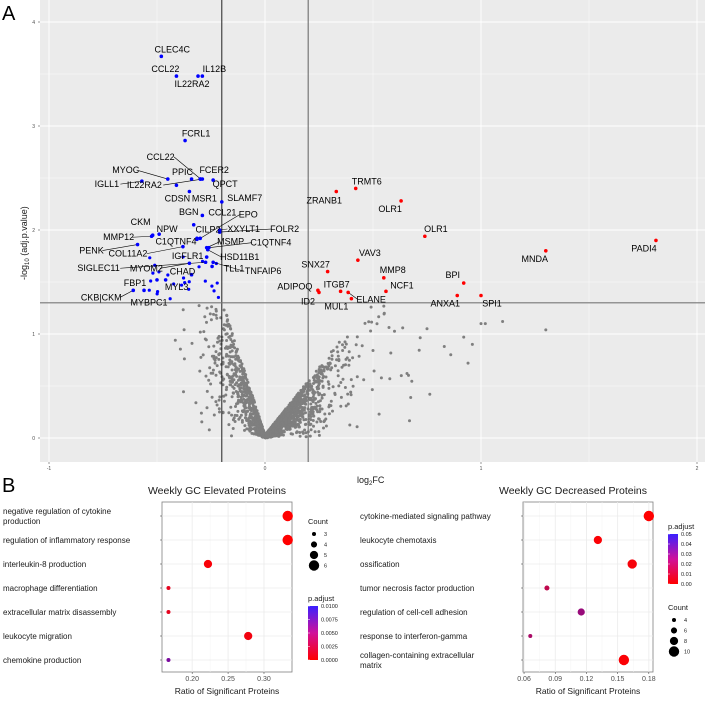 Image resolution: width=705 pixels, height=702 pixels. Describe the element at coordinates (325, 546) in the screenshot. I see `count-legend-label: 4` at that location.